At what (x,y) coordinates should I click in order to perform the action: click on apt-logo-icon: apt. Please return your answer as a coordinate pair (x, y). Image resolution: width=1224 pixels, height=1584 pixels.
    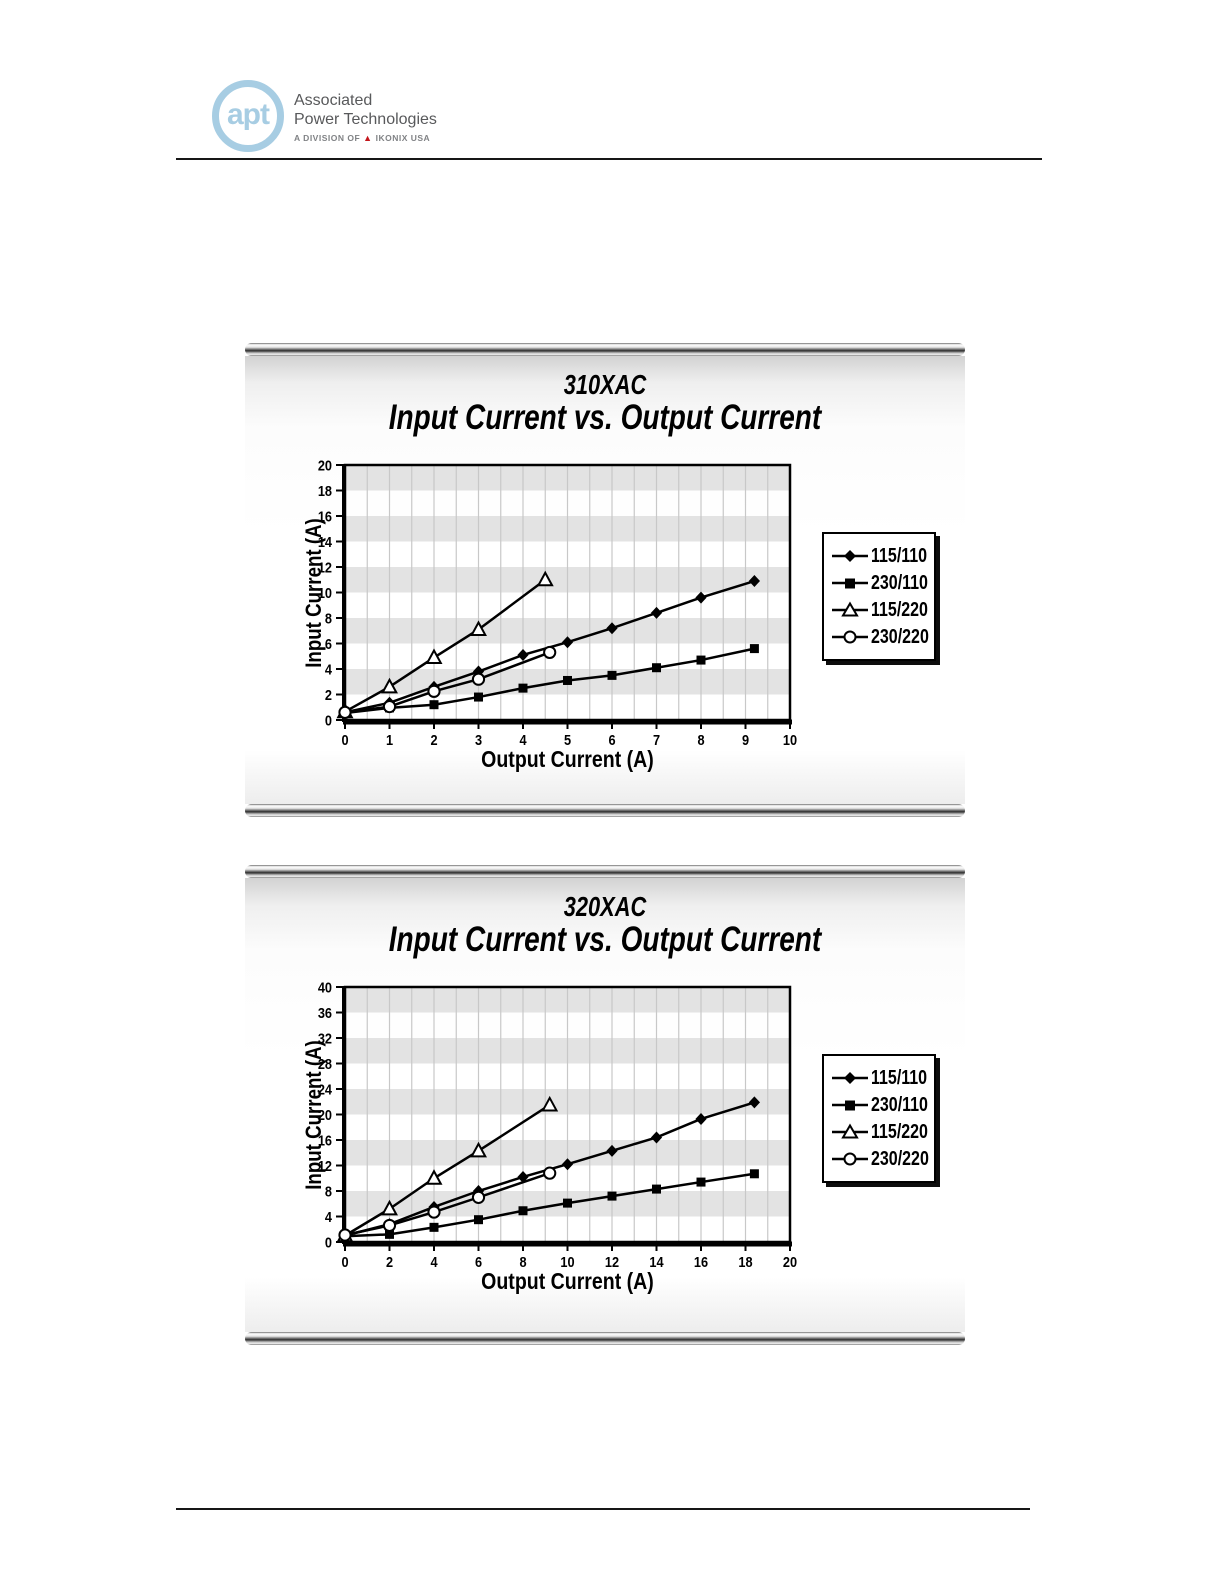
    Looking at the image, I should click on (248, 116).